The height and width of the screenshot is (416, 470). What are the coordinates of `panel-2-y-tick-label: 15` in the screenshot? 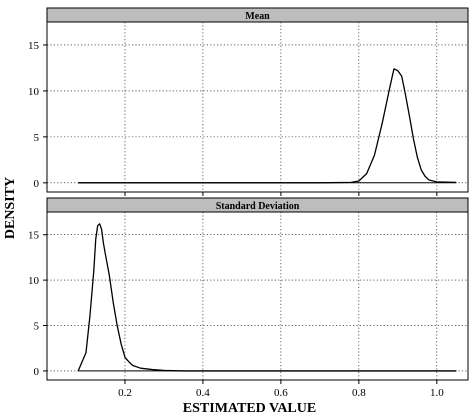 It's located at (34, 236).